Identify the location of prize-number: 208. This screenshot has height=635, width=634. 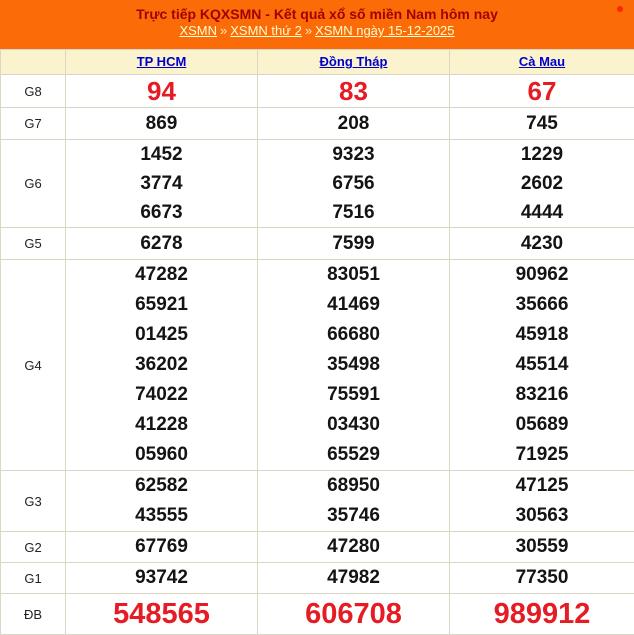
(353, 124).